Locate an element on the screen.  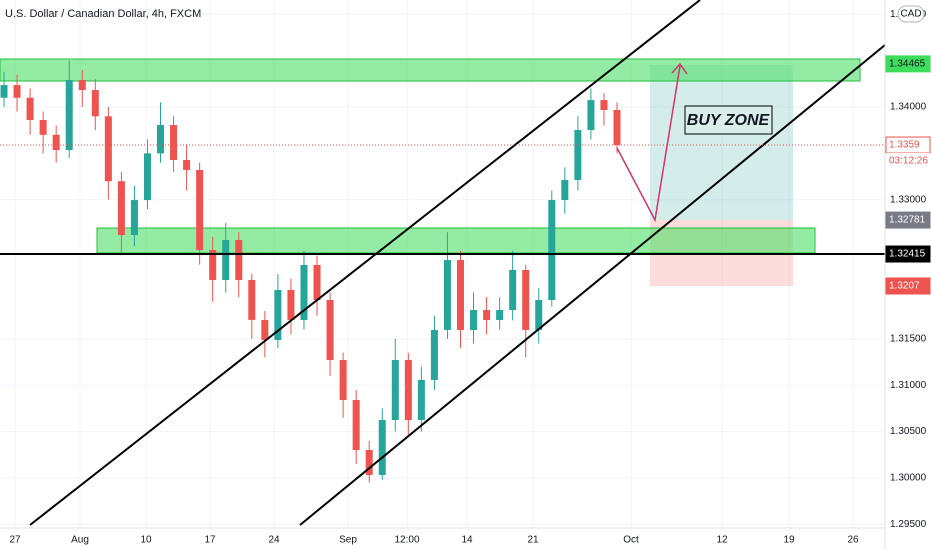
support-zone is located at coordinates (456, 240).